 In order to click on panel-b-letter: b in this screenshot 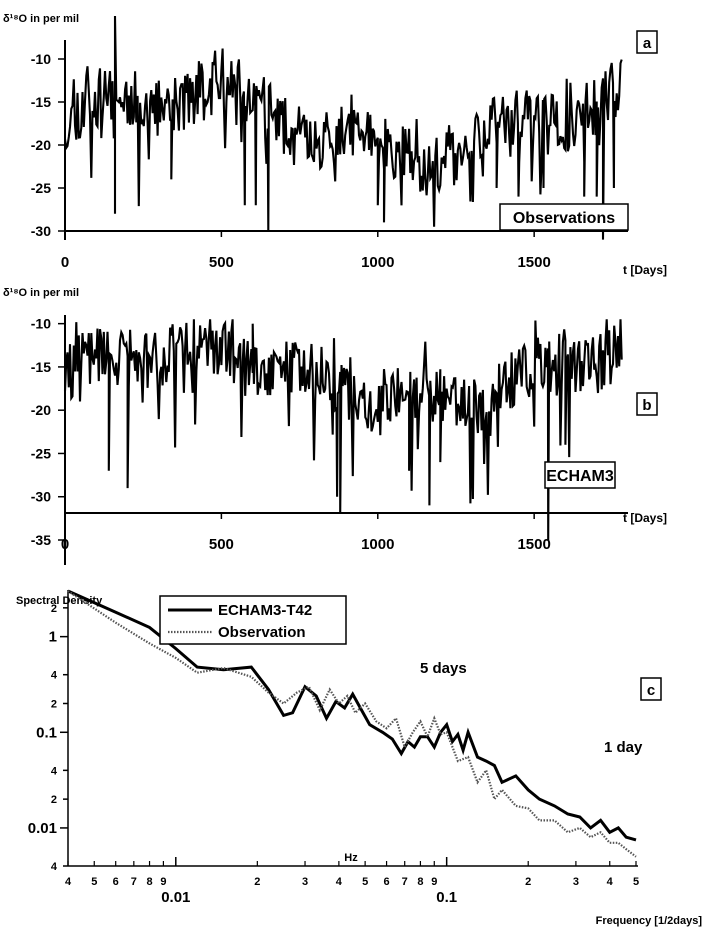, I will do `click(646, 405)`.